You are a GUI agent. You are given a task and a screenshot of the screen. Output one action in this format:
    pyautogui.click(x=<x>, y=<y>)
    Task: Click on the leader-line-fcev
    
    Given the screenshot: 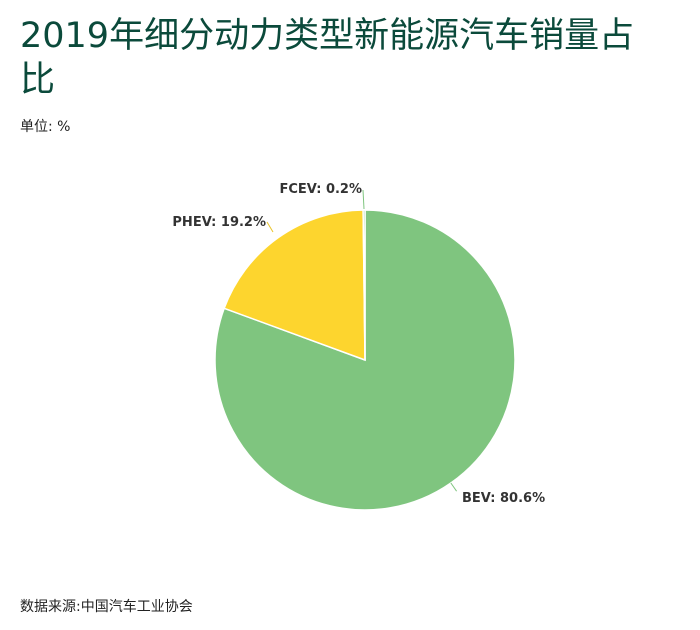 What is the action you would take?
    pyautogui.click(x=363, y=199)
    